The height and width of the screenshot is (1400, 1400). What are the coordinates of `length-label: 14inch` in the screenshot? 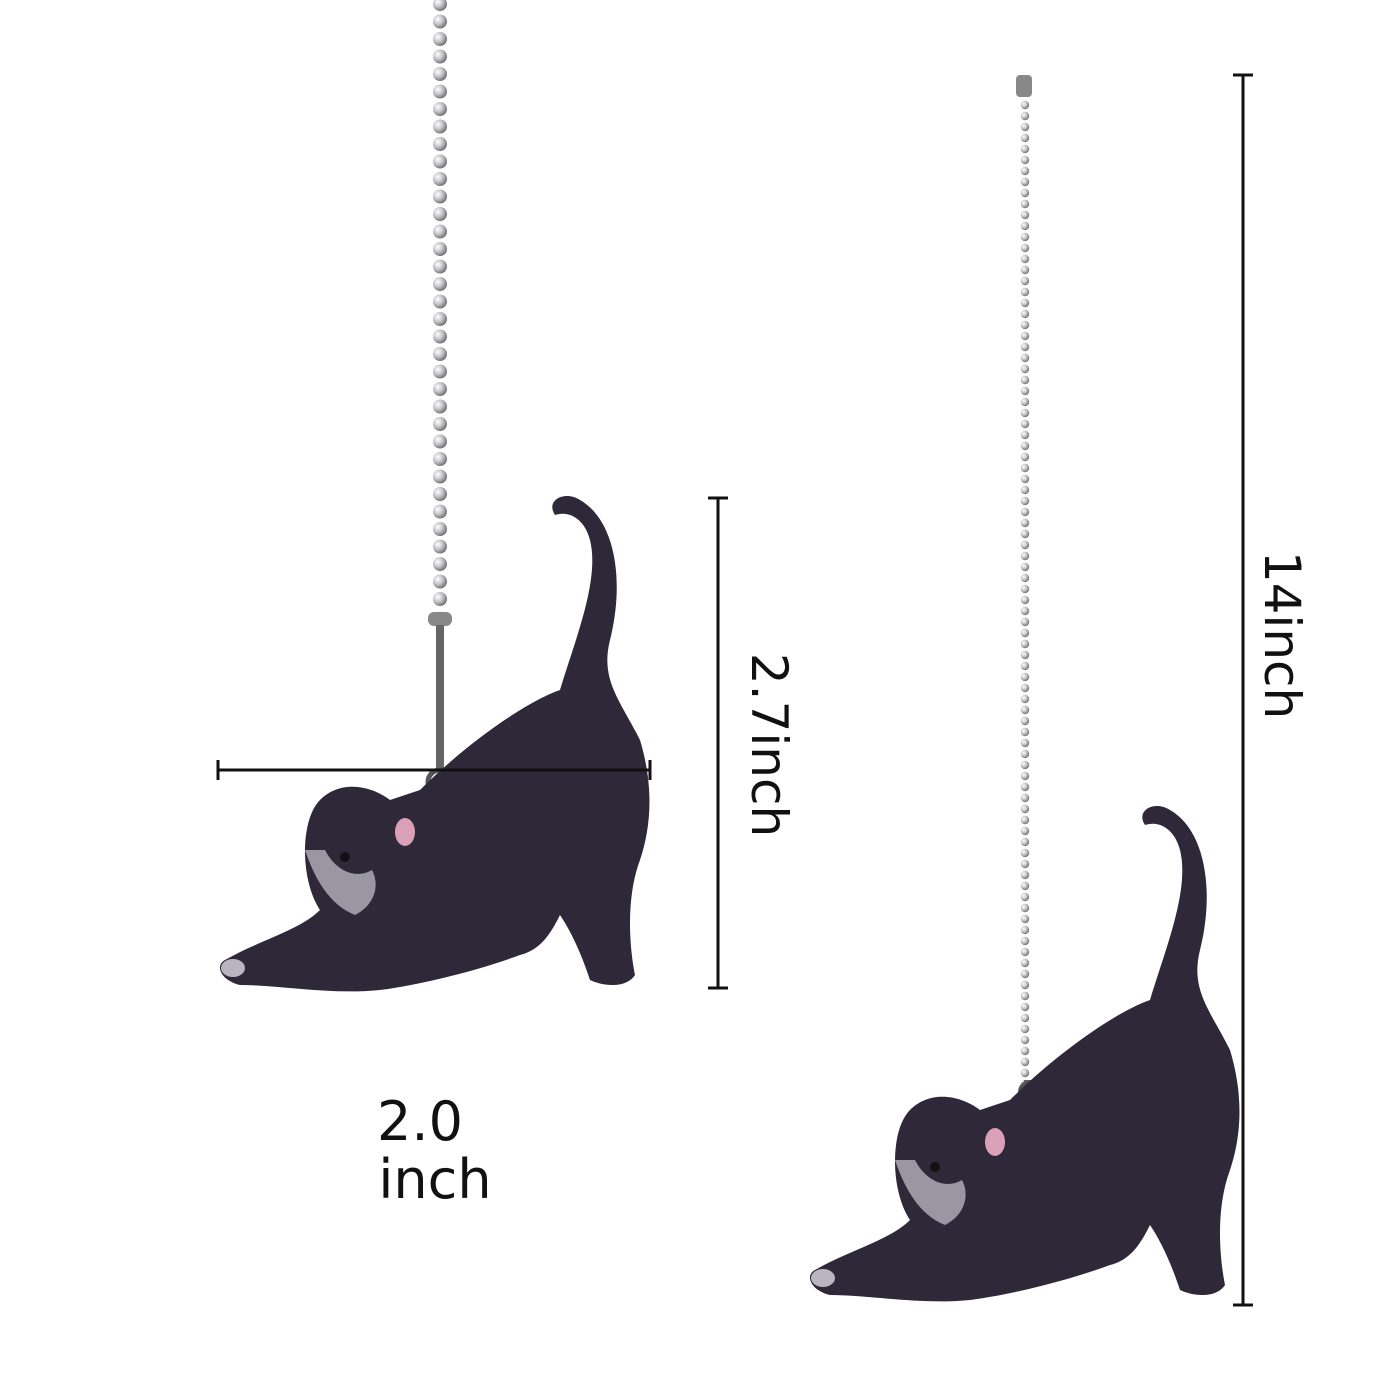 It's located at (1282, 635).